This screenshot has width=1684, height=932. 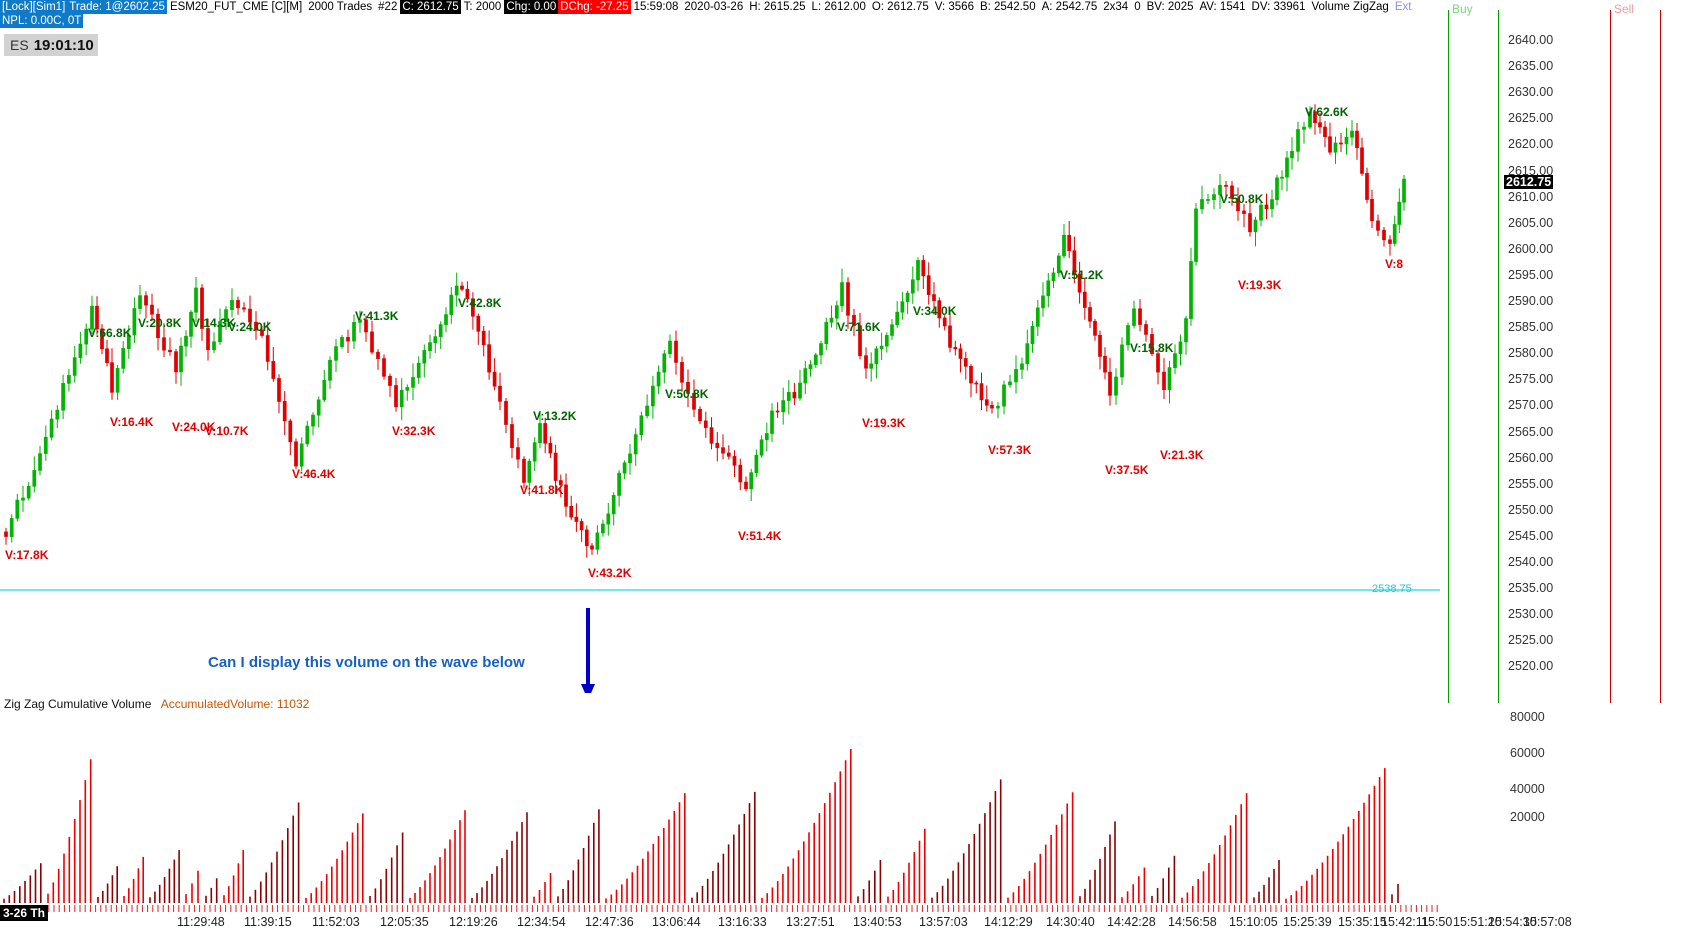 What do you see at coordinates (1116, 7) in the screenshot?
I see `bidask-size: 2x34` at bounding box center [1116, 7].